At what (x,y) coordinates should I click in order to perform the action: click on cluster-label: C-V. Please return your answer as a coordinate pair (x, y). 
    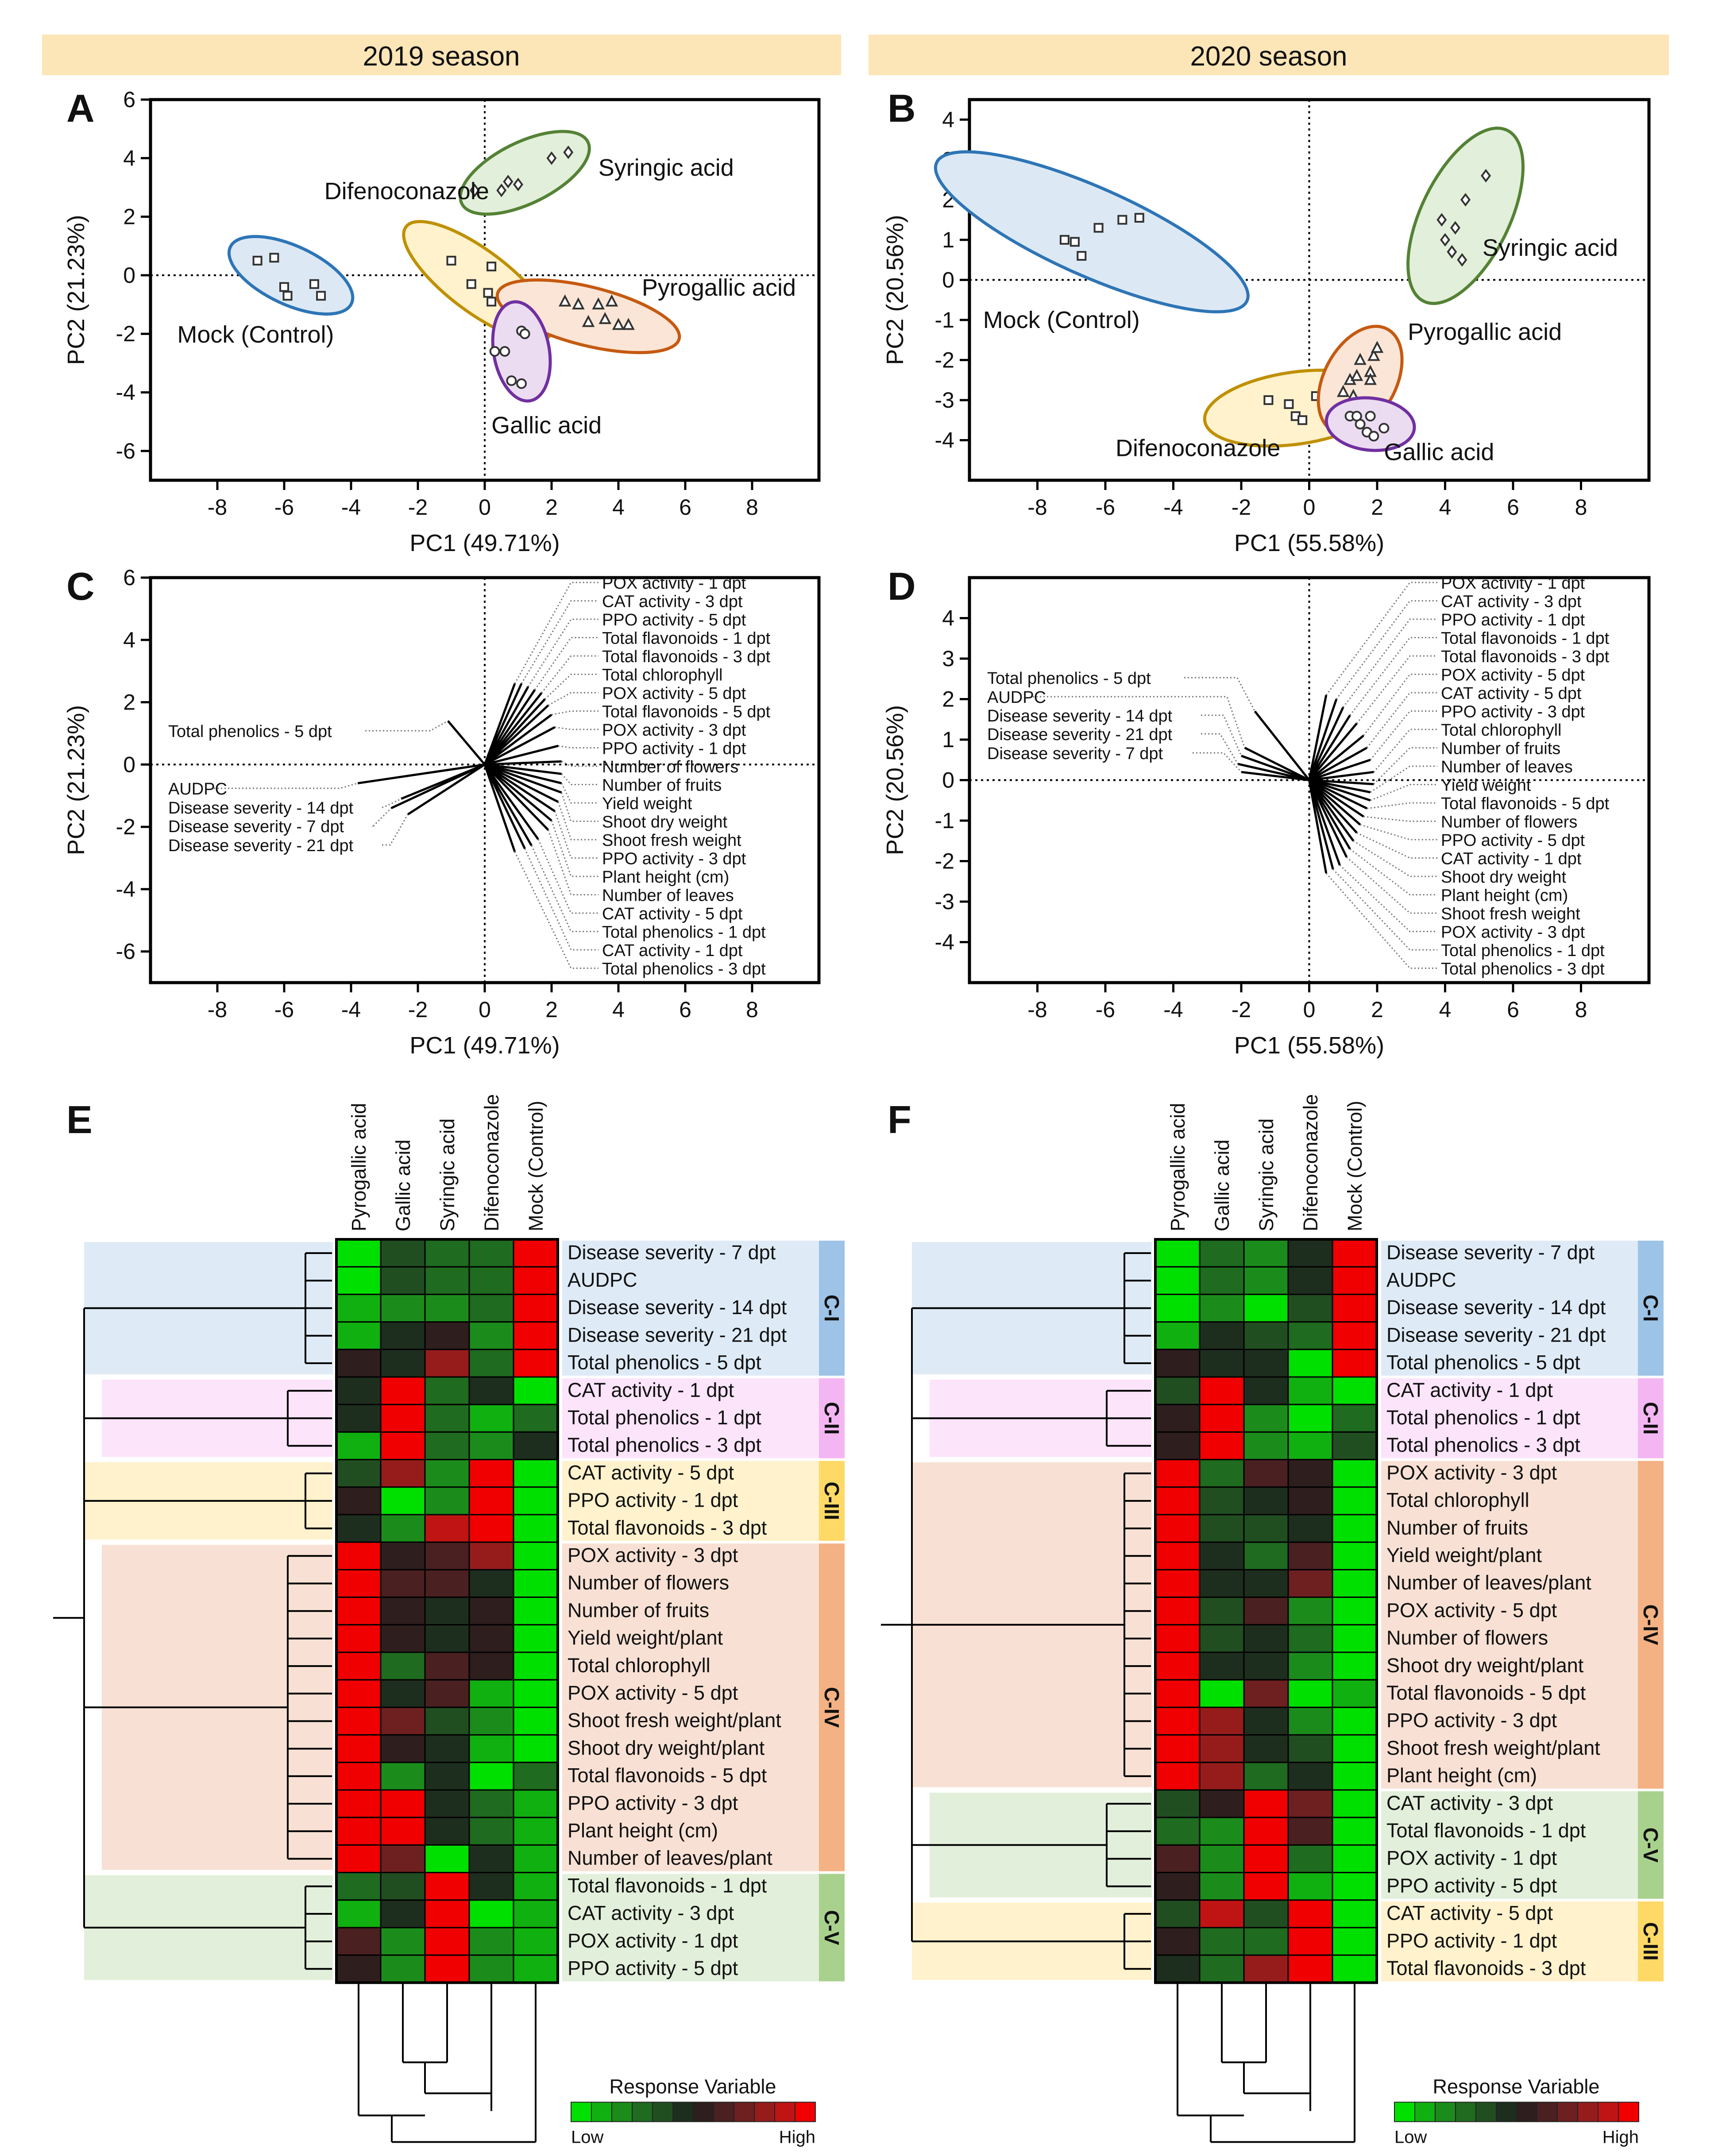
    Looking at the image, I should click on (831, 1928).